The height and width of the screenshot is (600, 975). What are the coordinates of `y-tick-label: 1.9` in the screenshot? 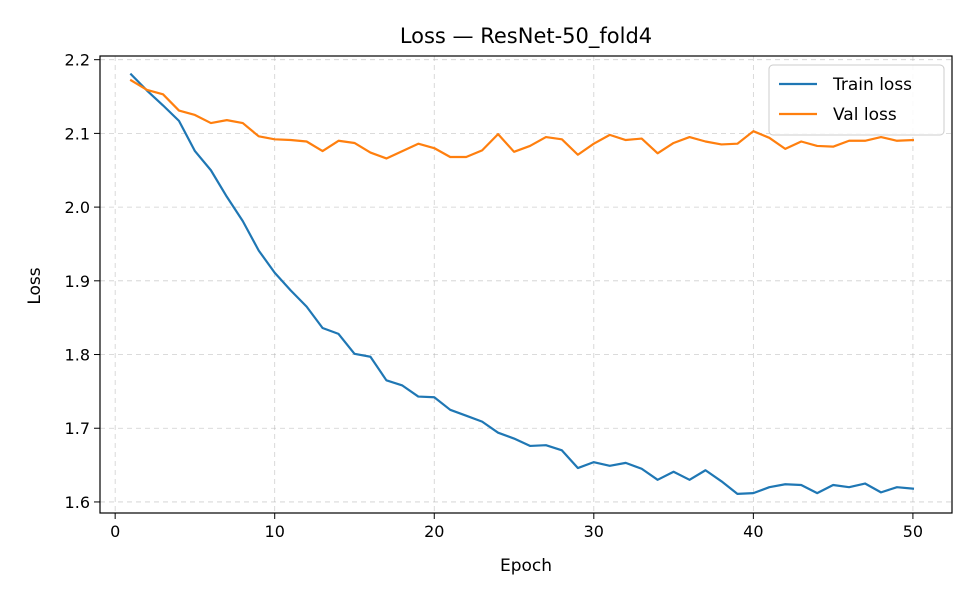 It's located at (77, 281).